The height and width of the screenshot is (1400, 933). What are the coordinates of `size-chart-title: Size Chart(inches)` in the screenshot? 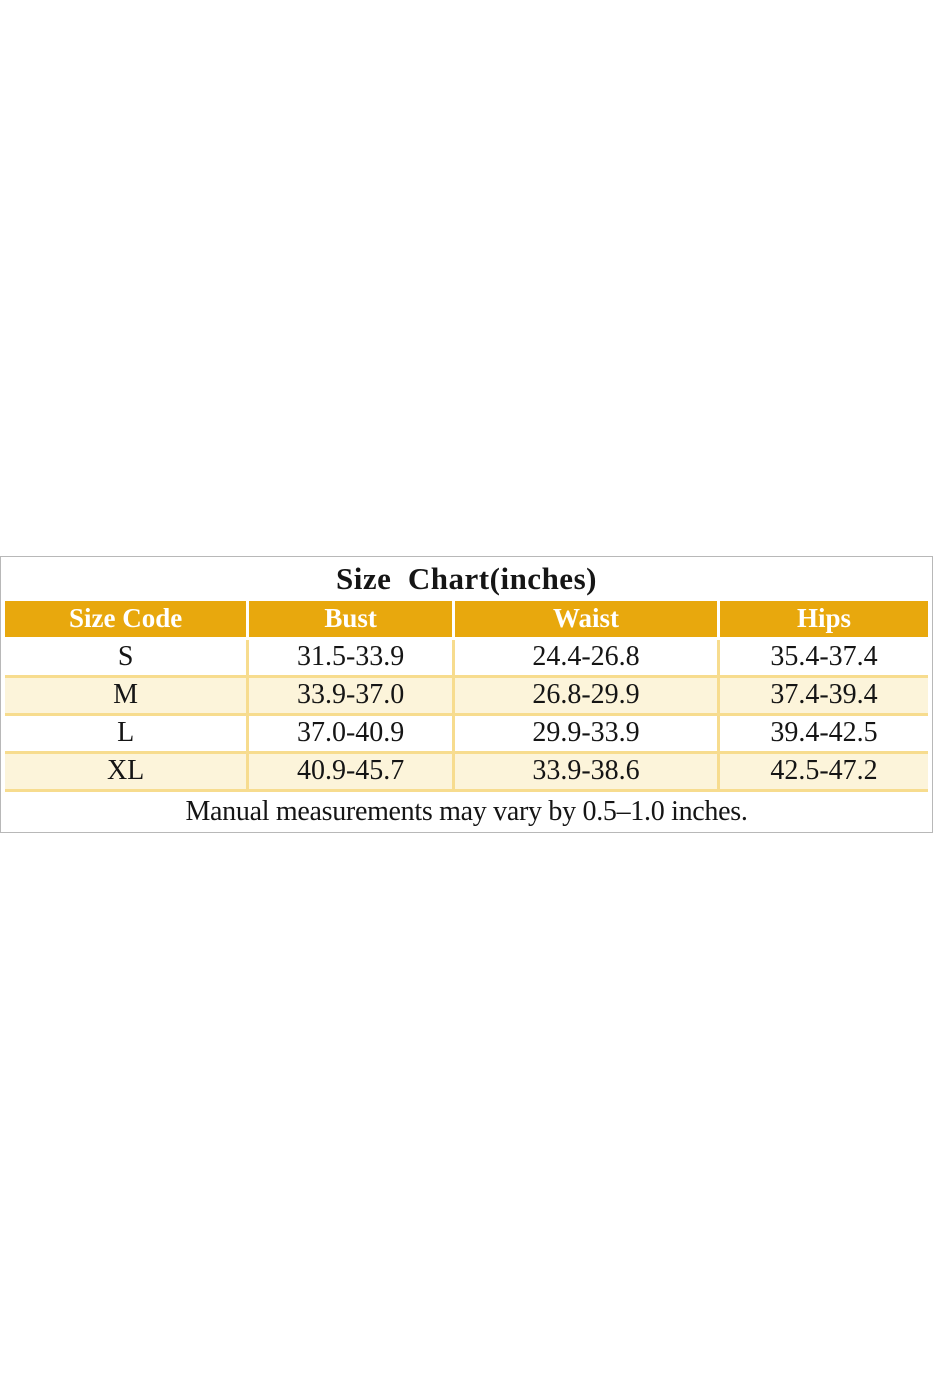 It's located at (466, 578).